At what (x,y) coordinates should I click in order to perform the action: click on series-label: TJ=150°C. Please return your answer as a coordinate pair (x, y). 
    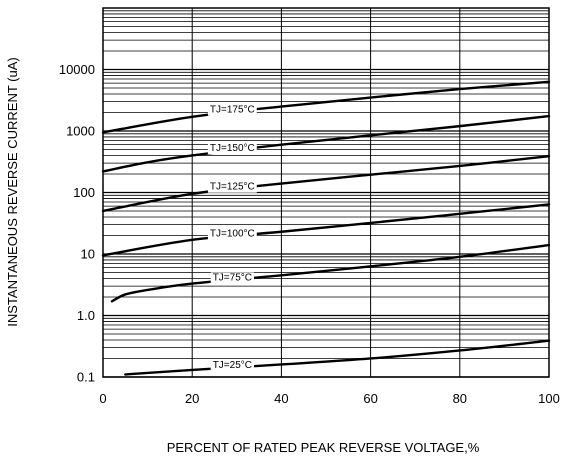
    Looking at the image, I should click on (232, 148).